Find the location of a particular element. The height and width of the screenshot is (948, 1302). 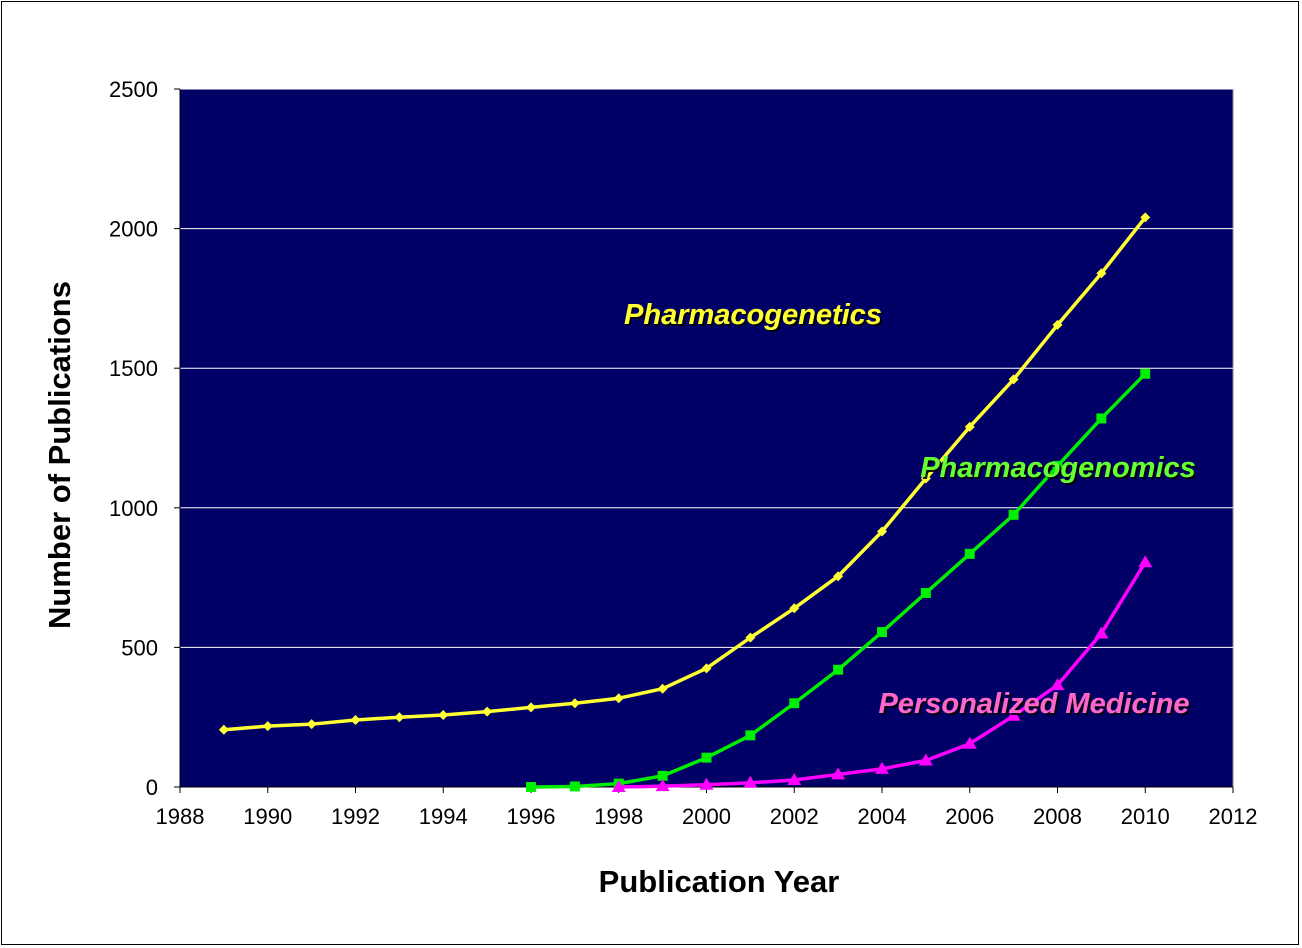

x-tick-label-1994: 1994 is located at coordinates (443, 816).